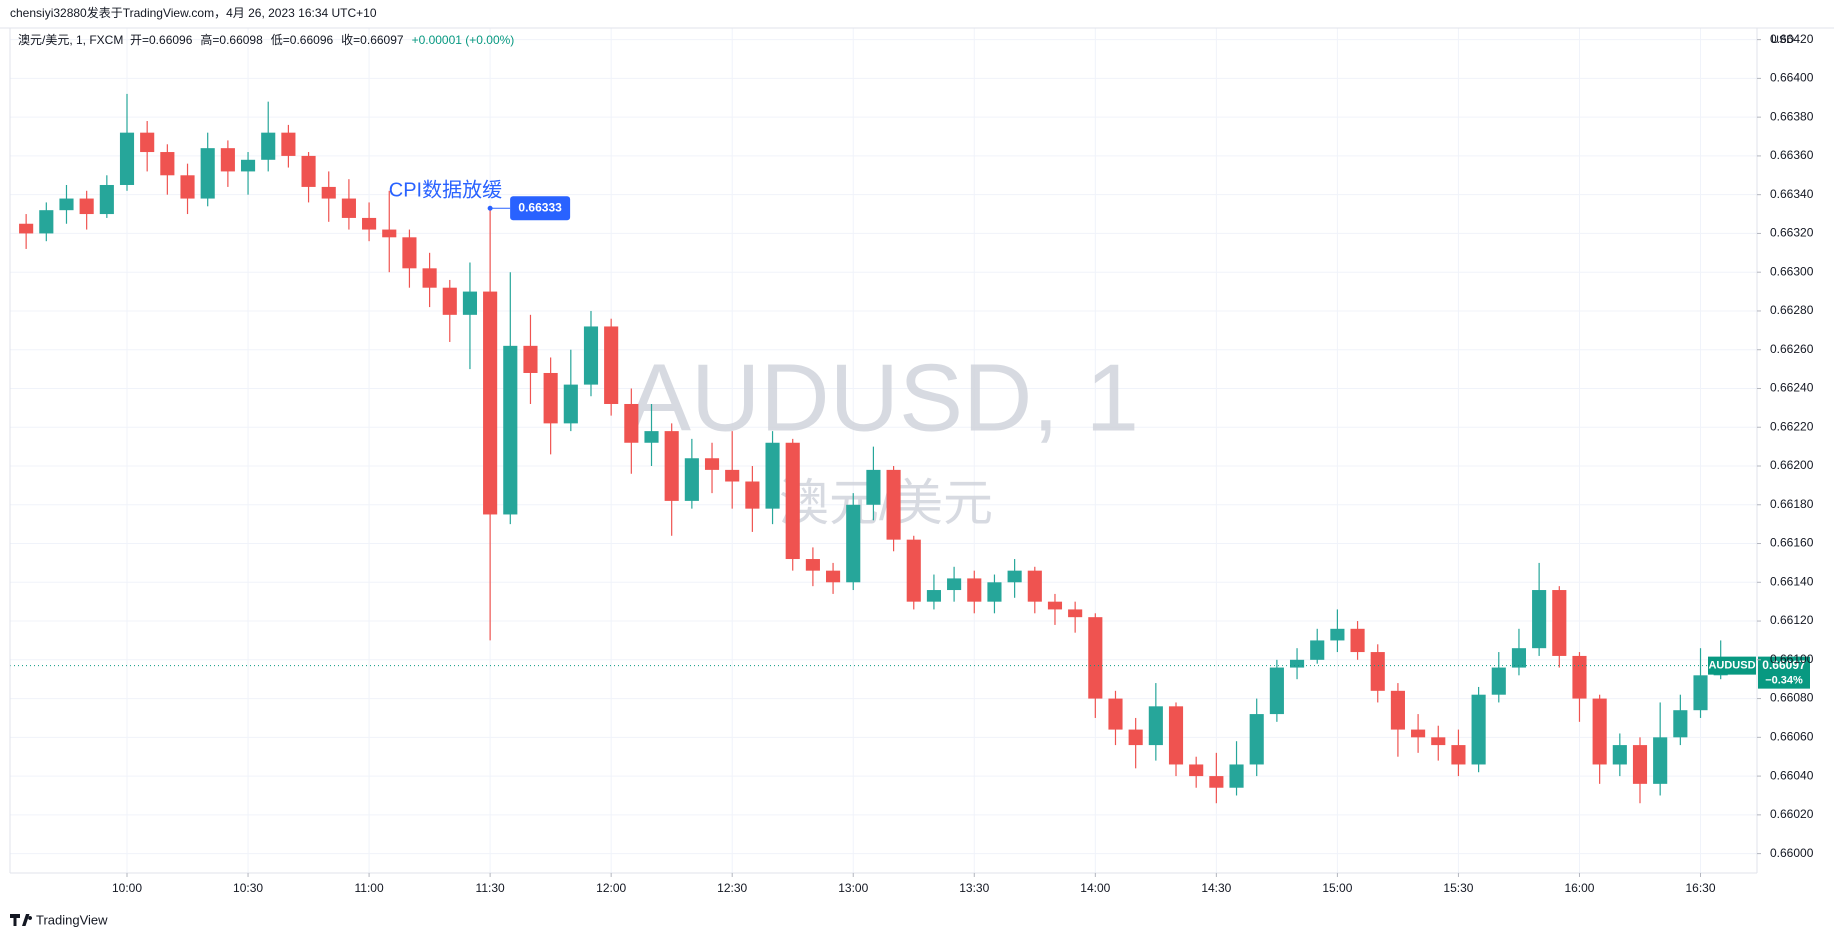 The width and height of the screenshot is (1834, 938). Describe the element at coordinates (1784, 665) in the screenshot. I see `last-price-value: 0.66097` at that location.